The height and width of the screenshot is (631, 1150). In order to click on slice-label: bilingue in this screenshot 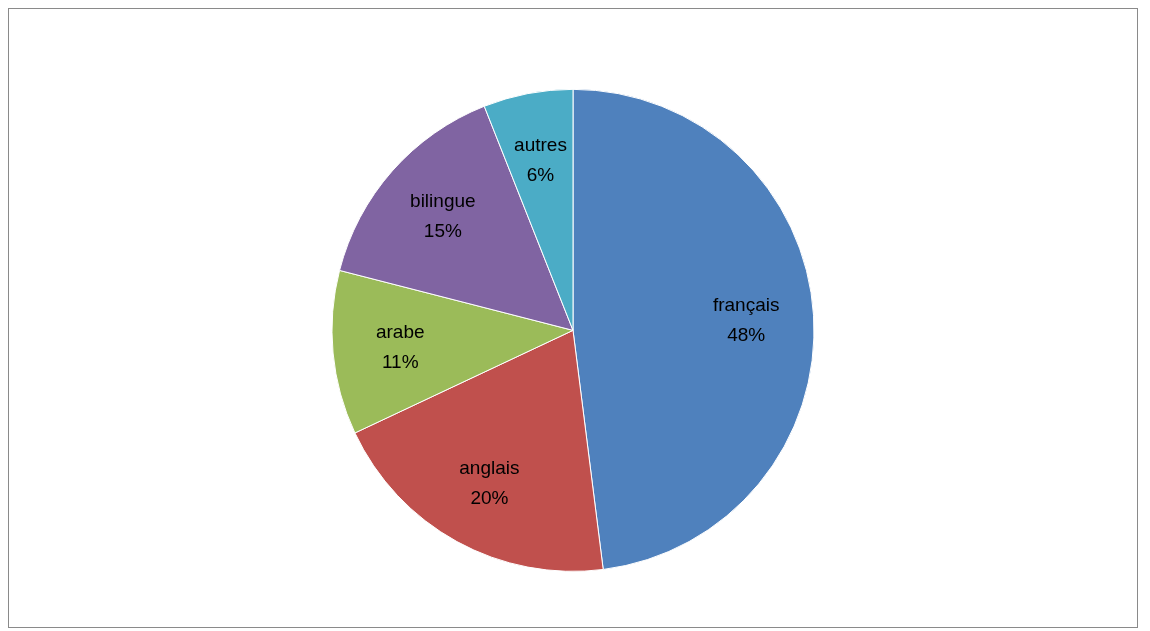, I will do `click(443, 201)`.